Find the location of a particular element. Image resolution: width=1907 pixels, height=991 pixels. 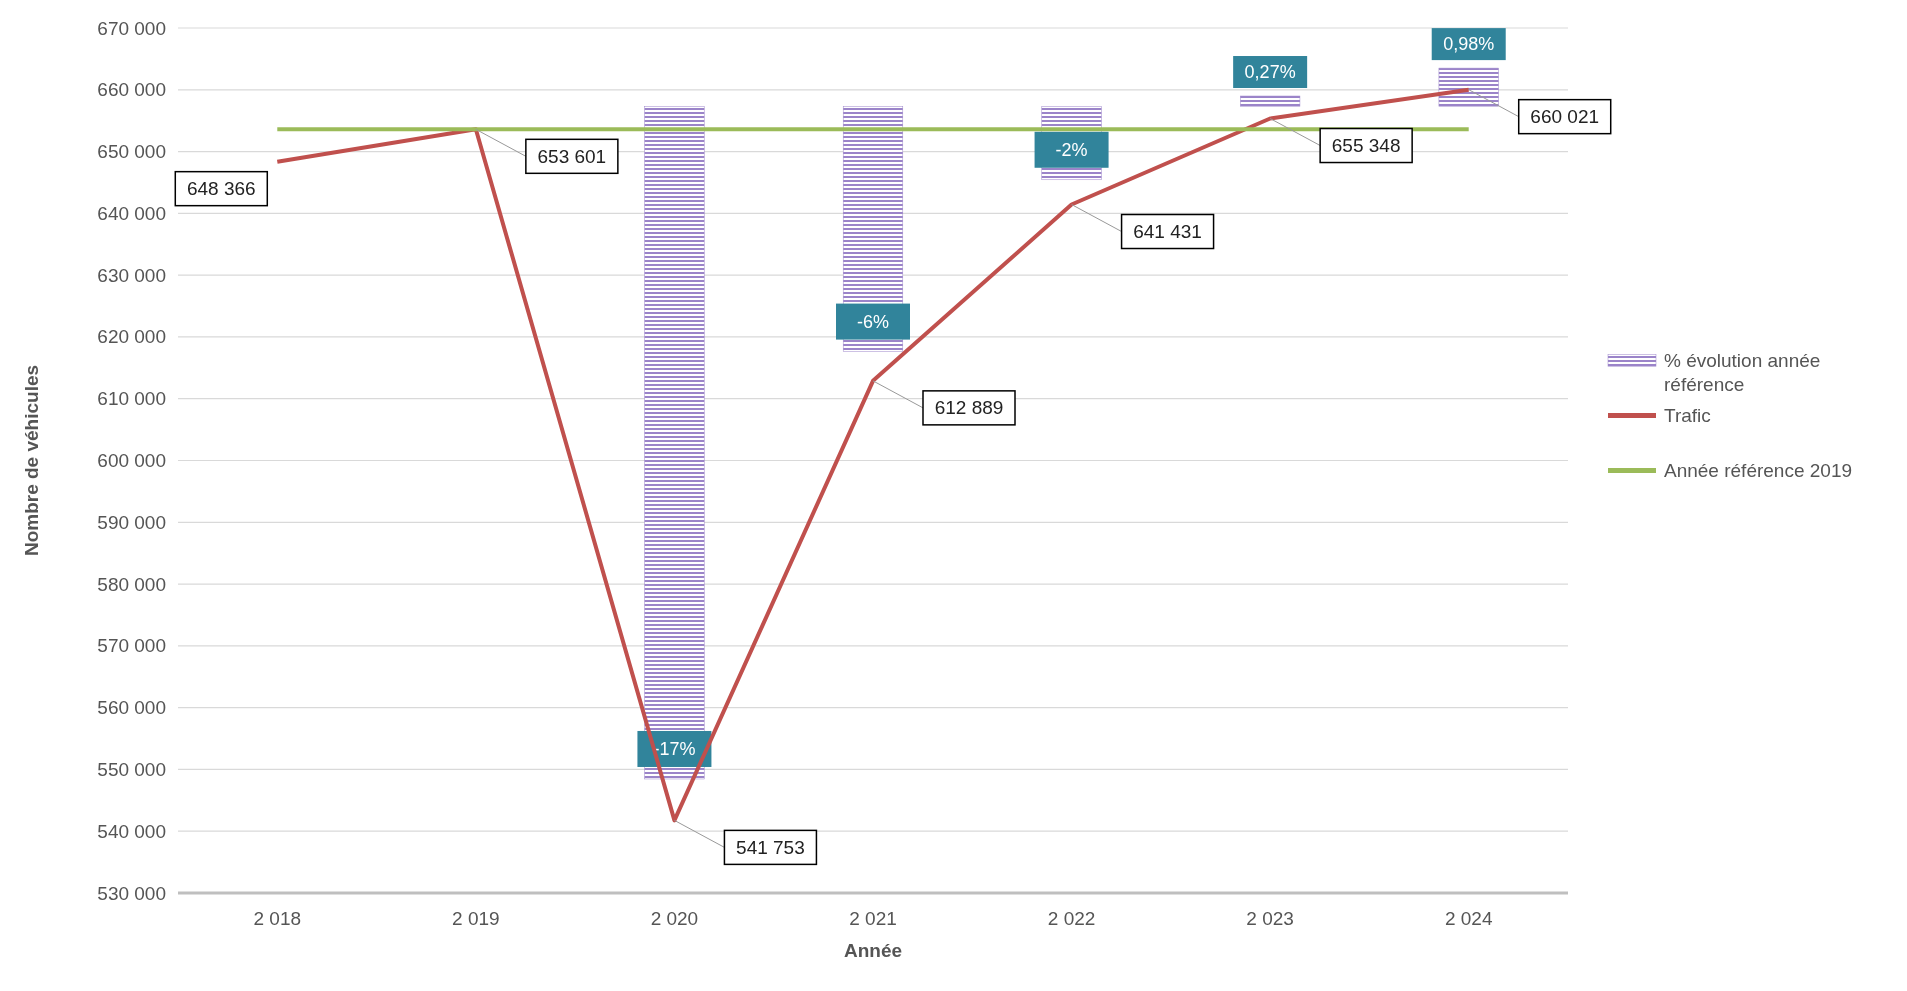

data-label: 0,98% is located at coordinates (1469, 44).